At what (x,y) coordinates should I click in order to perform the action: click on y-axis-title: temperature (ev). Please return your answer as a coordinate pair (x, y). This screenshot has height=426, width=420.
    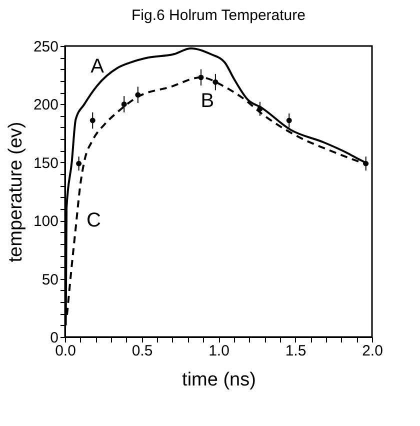
    Looking at the image, I should click on (15, 192).